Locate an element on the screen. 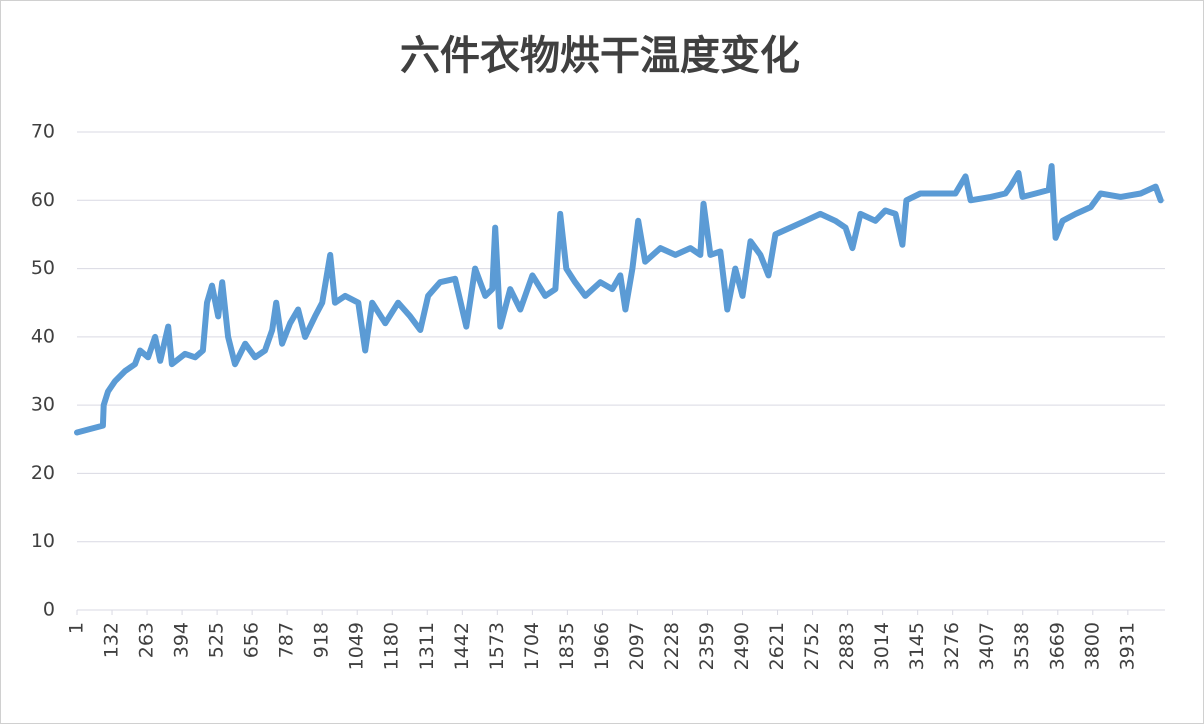 Image resolution: width=1204 pixels, height=724 pixels. chart-title: 六件衣物烘干温度变化 is located at coordinates (600, 56).